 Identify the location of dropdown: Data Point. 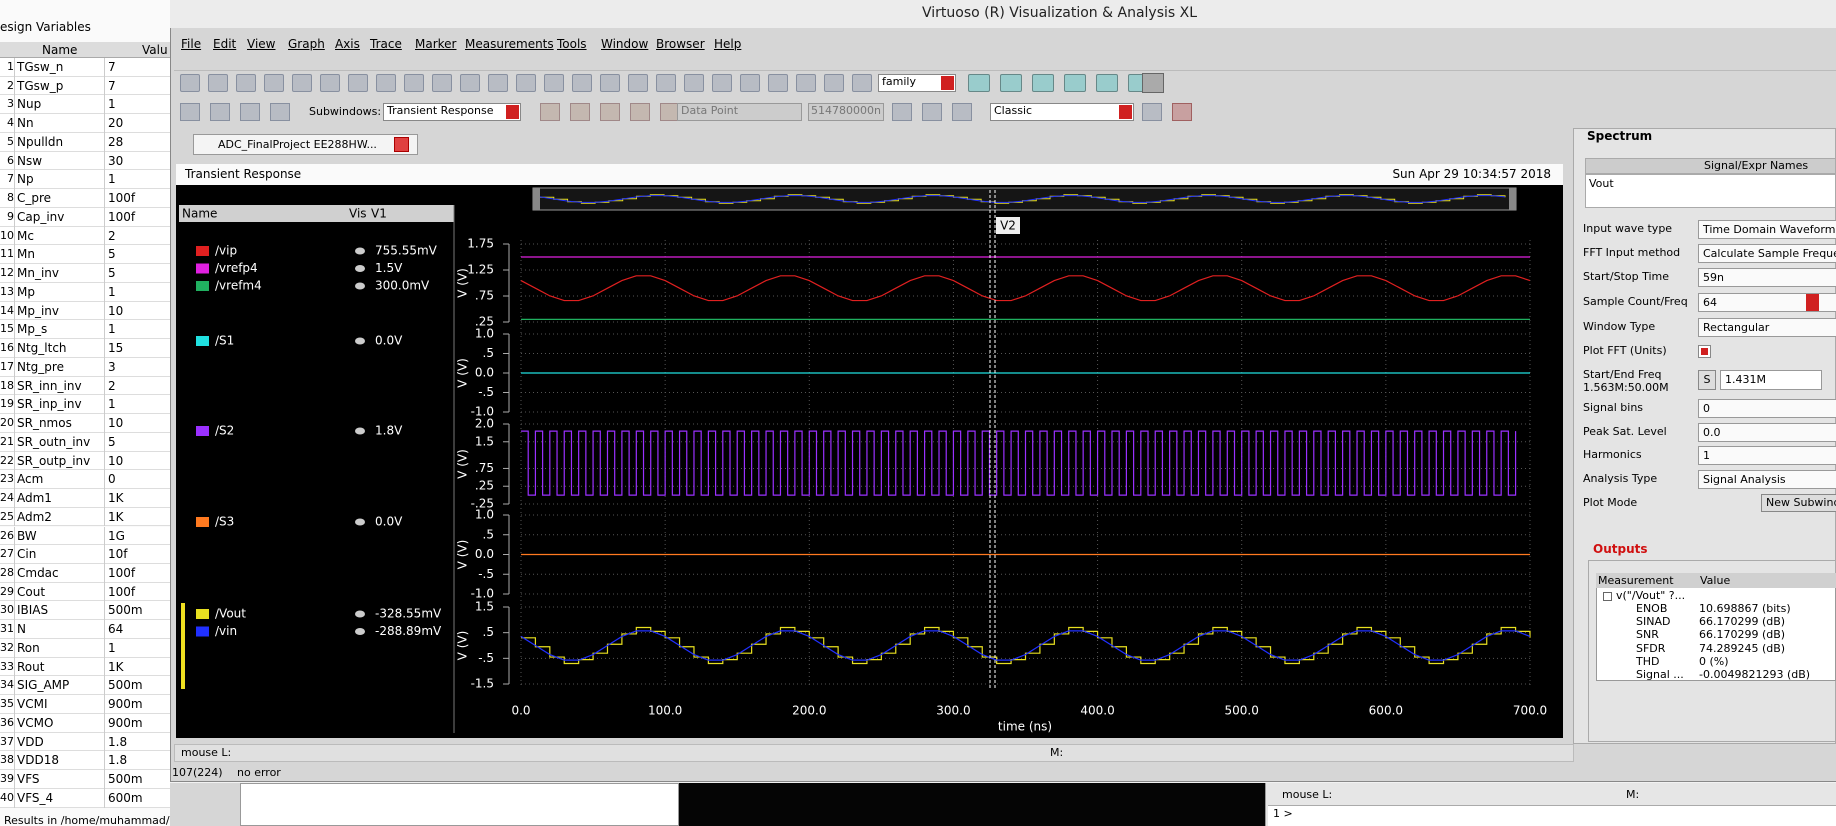
(739, 112).